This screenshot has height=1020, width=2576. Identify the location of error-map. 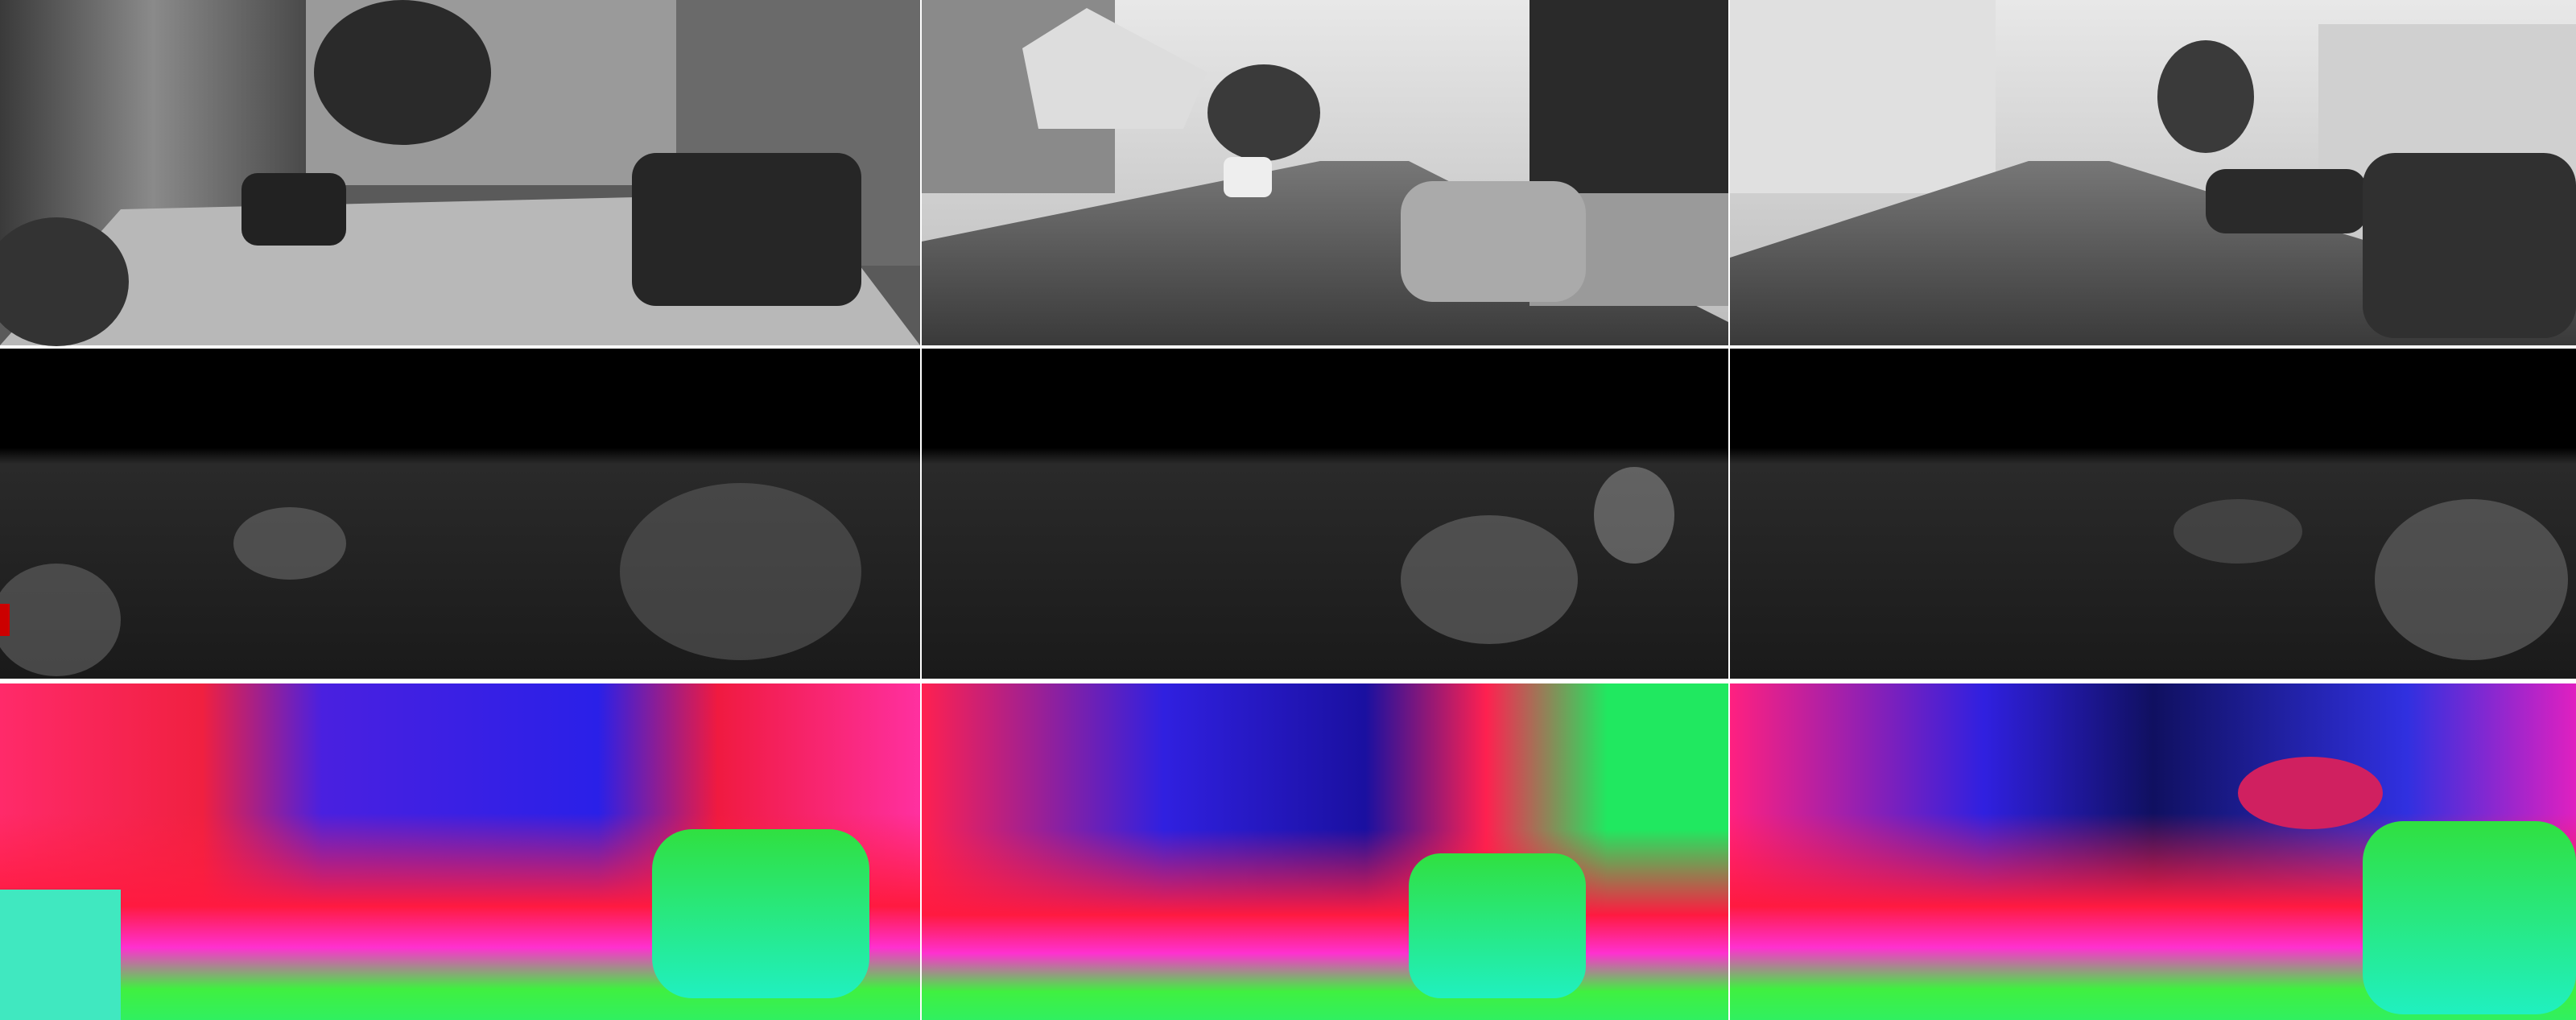
(1325, 514).